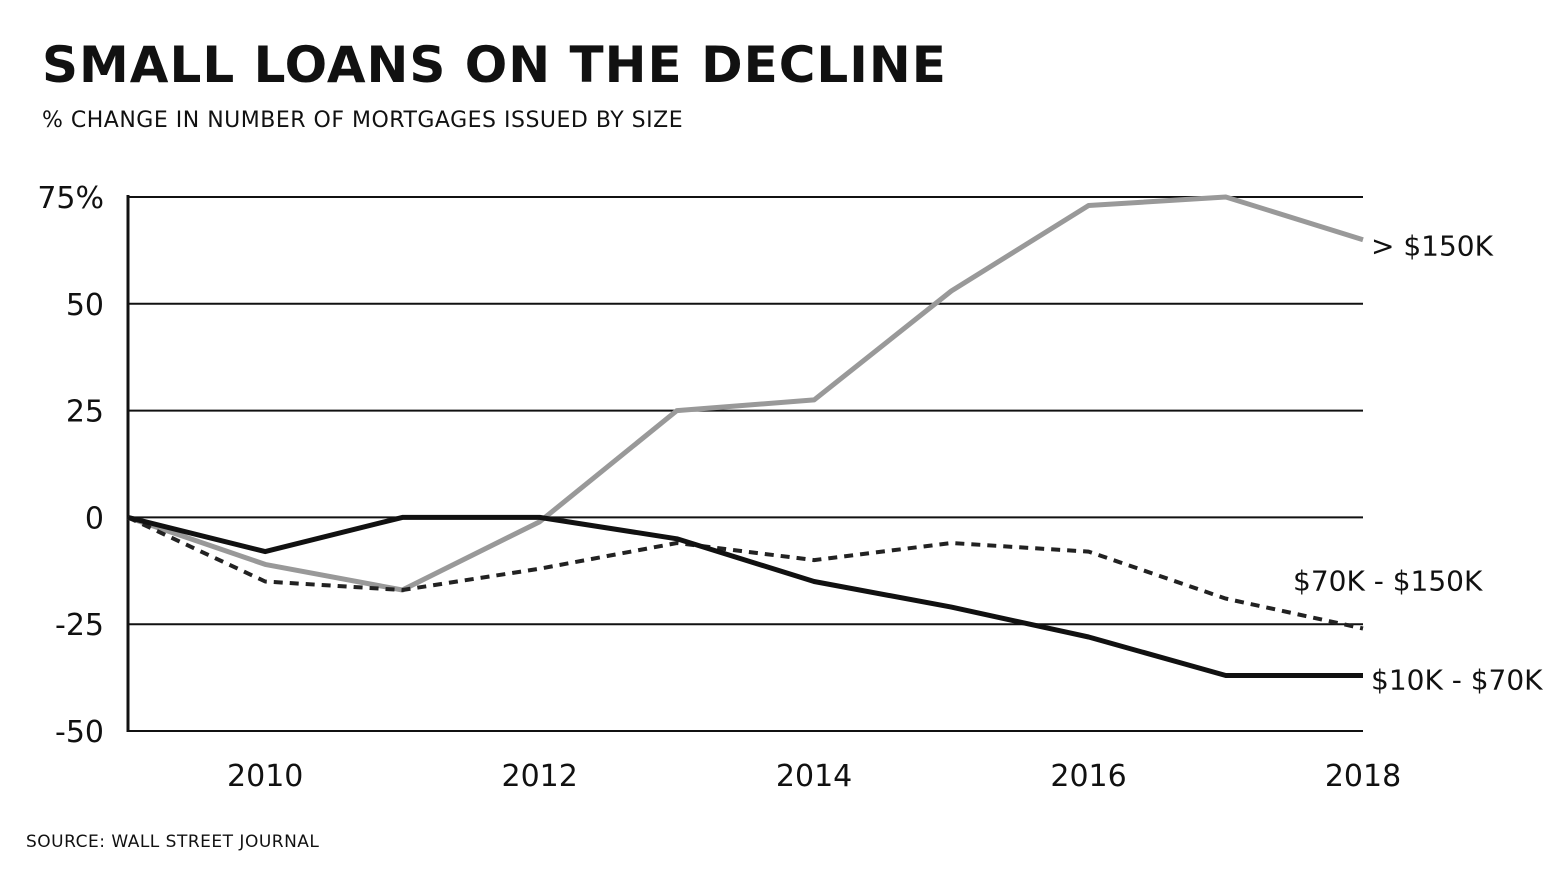  I want to click on y-tick-labels: 75% 50 25 0 -25 -50, so click(70, 465).